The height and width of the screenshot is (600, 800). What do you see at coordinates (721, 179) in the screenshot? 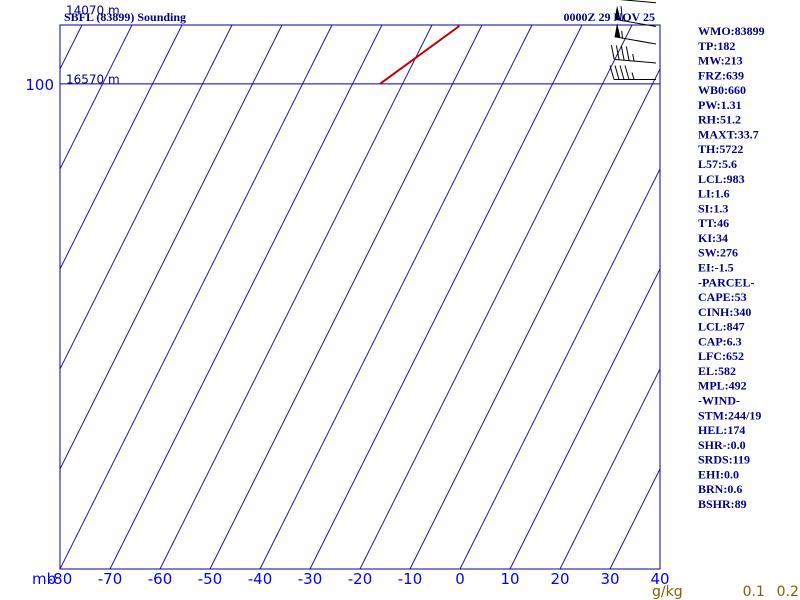
I see `index-line: LCL:983` at bounding box center [721, 179].